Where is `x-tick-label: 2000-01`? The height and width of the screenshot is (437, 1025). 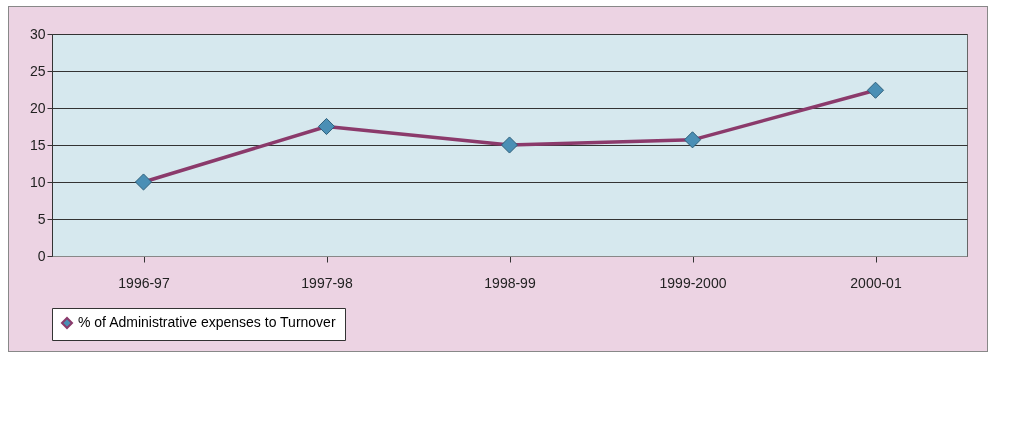
x-tick-label: 2000-01 is located at coordinates (876, 282).